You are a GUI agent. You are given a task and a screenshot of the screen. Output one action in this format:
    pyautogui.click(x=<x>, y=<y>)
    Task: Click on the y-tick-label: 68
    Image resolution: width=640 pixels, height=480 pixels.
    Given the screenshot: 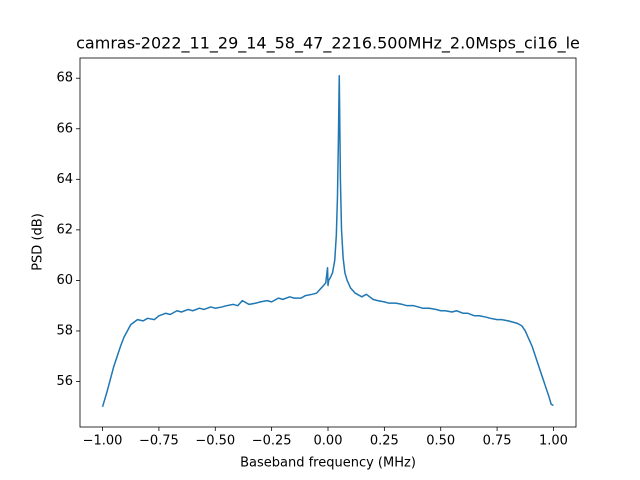 What is the action you would take?
    pyautogui.click(x=64, y=78)
    